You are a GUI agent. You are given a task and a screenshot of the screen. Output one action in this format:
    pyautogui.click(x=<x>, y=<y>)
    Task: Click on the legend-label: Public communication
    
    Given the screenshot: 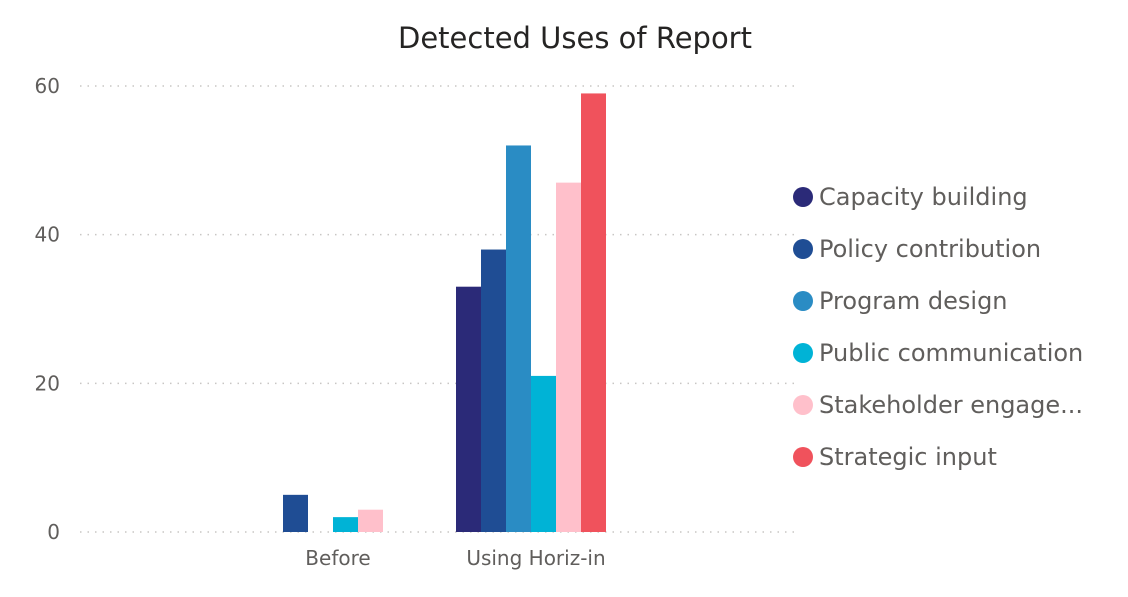 What is the action you would take?
    pyautogui.click(x=951, y=353)
    